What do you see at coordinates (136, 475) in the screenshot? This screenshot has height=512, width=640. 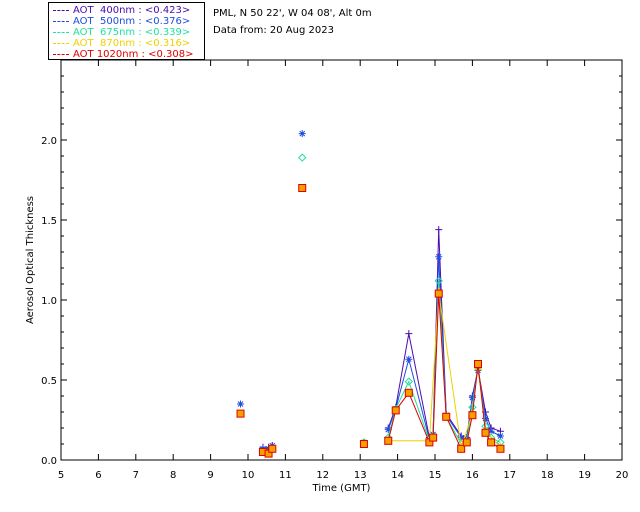 I see `x-tick-label: 7` at bounding box center [136, 475].